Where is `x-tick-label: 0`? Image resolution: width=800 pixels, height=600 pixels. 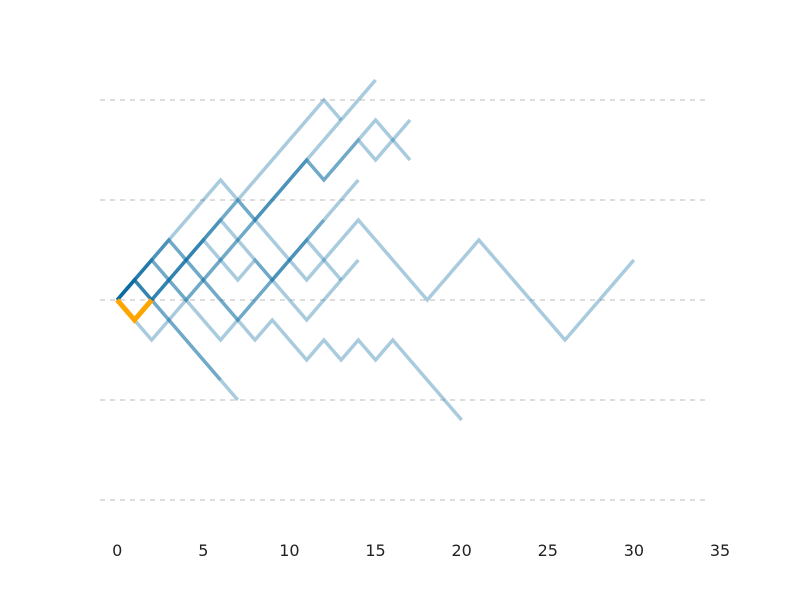 x-tick-label: 0 is located at coordinates (117, 550).